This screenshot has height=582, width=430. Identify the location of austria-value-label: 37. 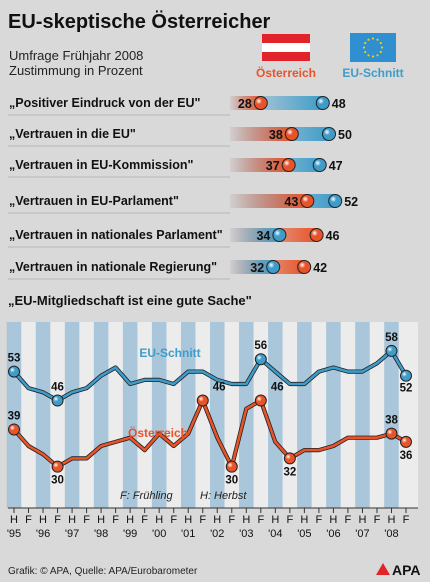
(273, 166).